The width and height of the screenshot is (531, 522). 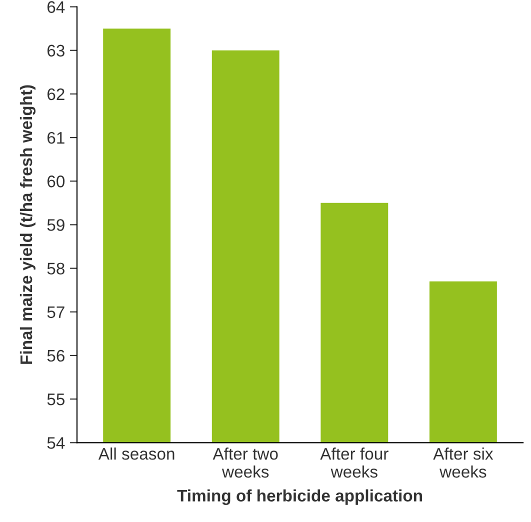 What do you see at coordinates (55, 356) in the screenshot?
I see `y-tick-label: 56` at bounding box center [55, 356].